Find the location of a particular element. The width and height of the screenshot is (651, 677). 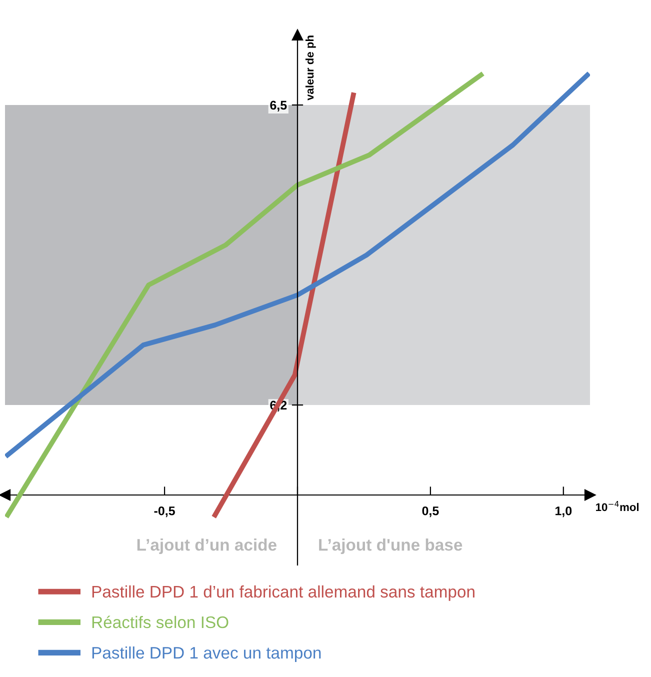

legend-label: Pastille DPD 1 avec un tampon is located at coordinates (206, 654).